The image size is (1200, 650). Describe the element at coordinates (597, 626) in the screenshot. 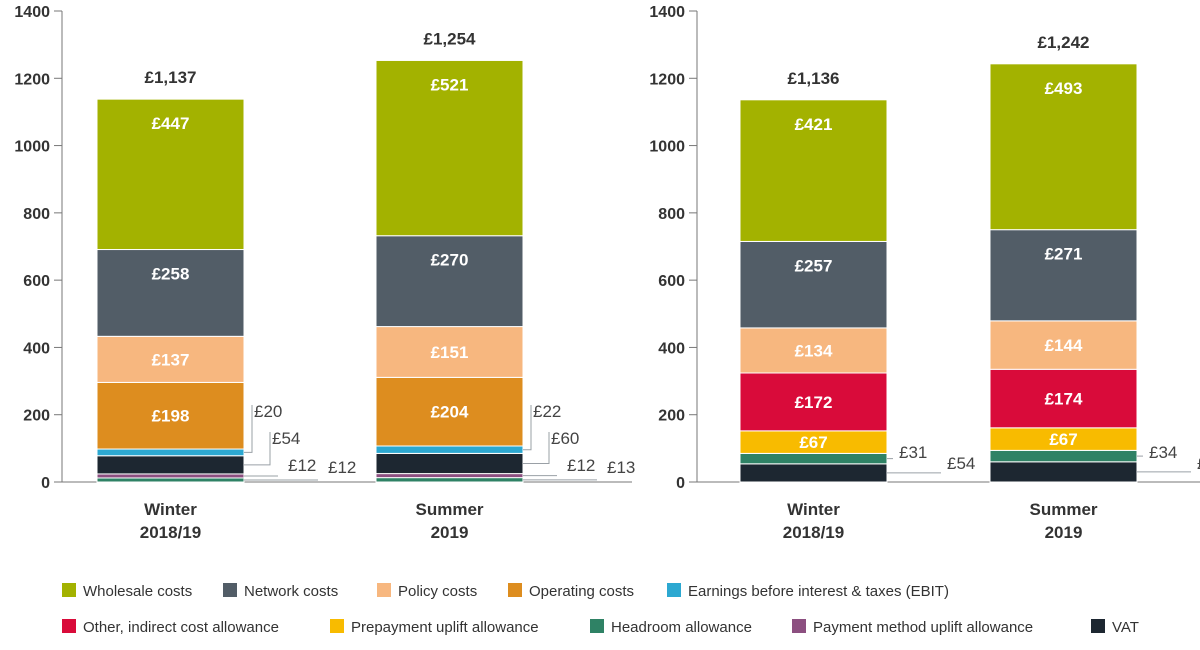

I see `legend-swatch-headroom` at that location.